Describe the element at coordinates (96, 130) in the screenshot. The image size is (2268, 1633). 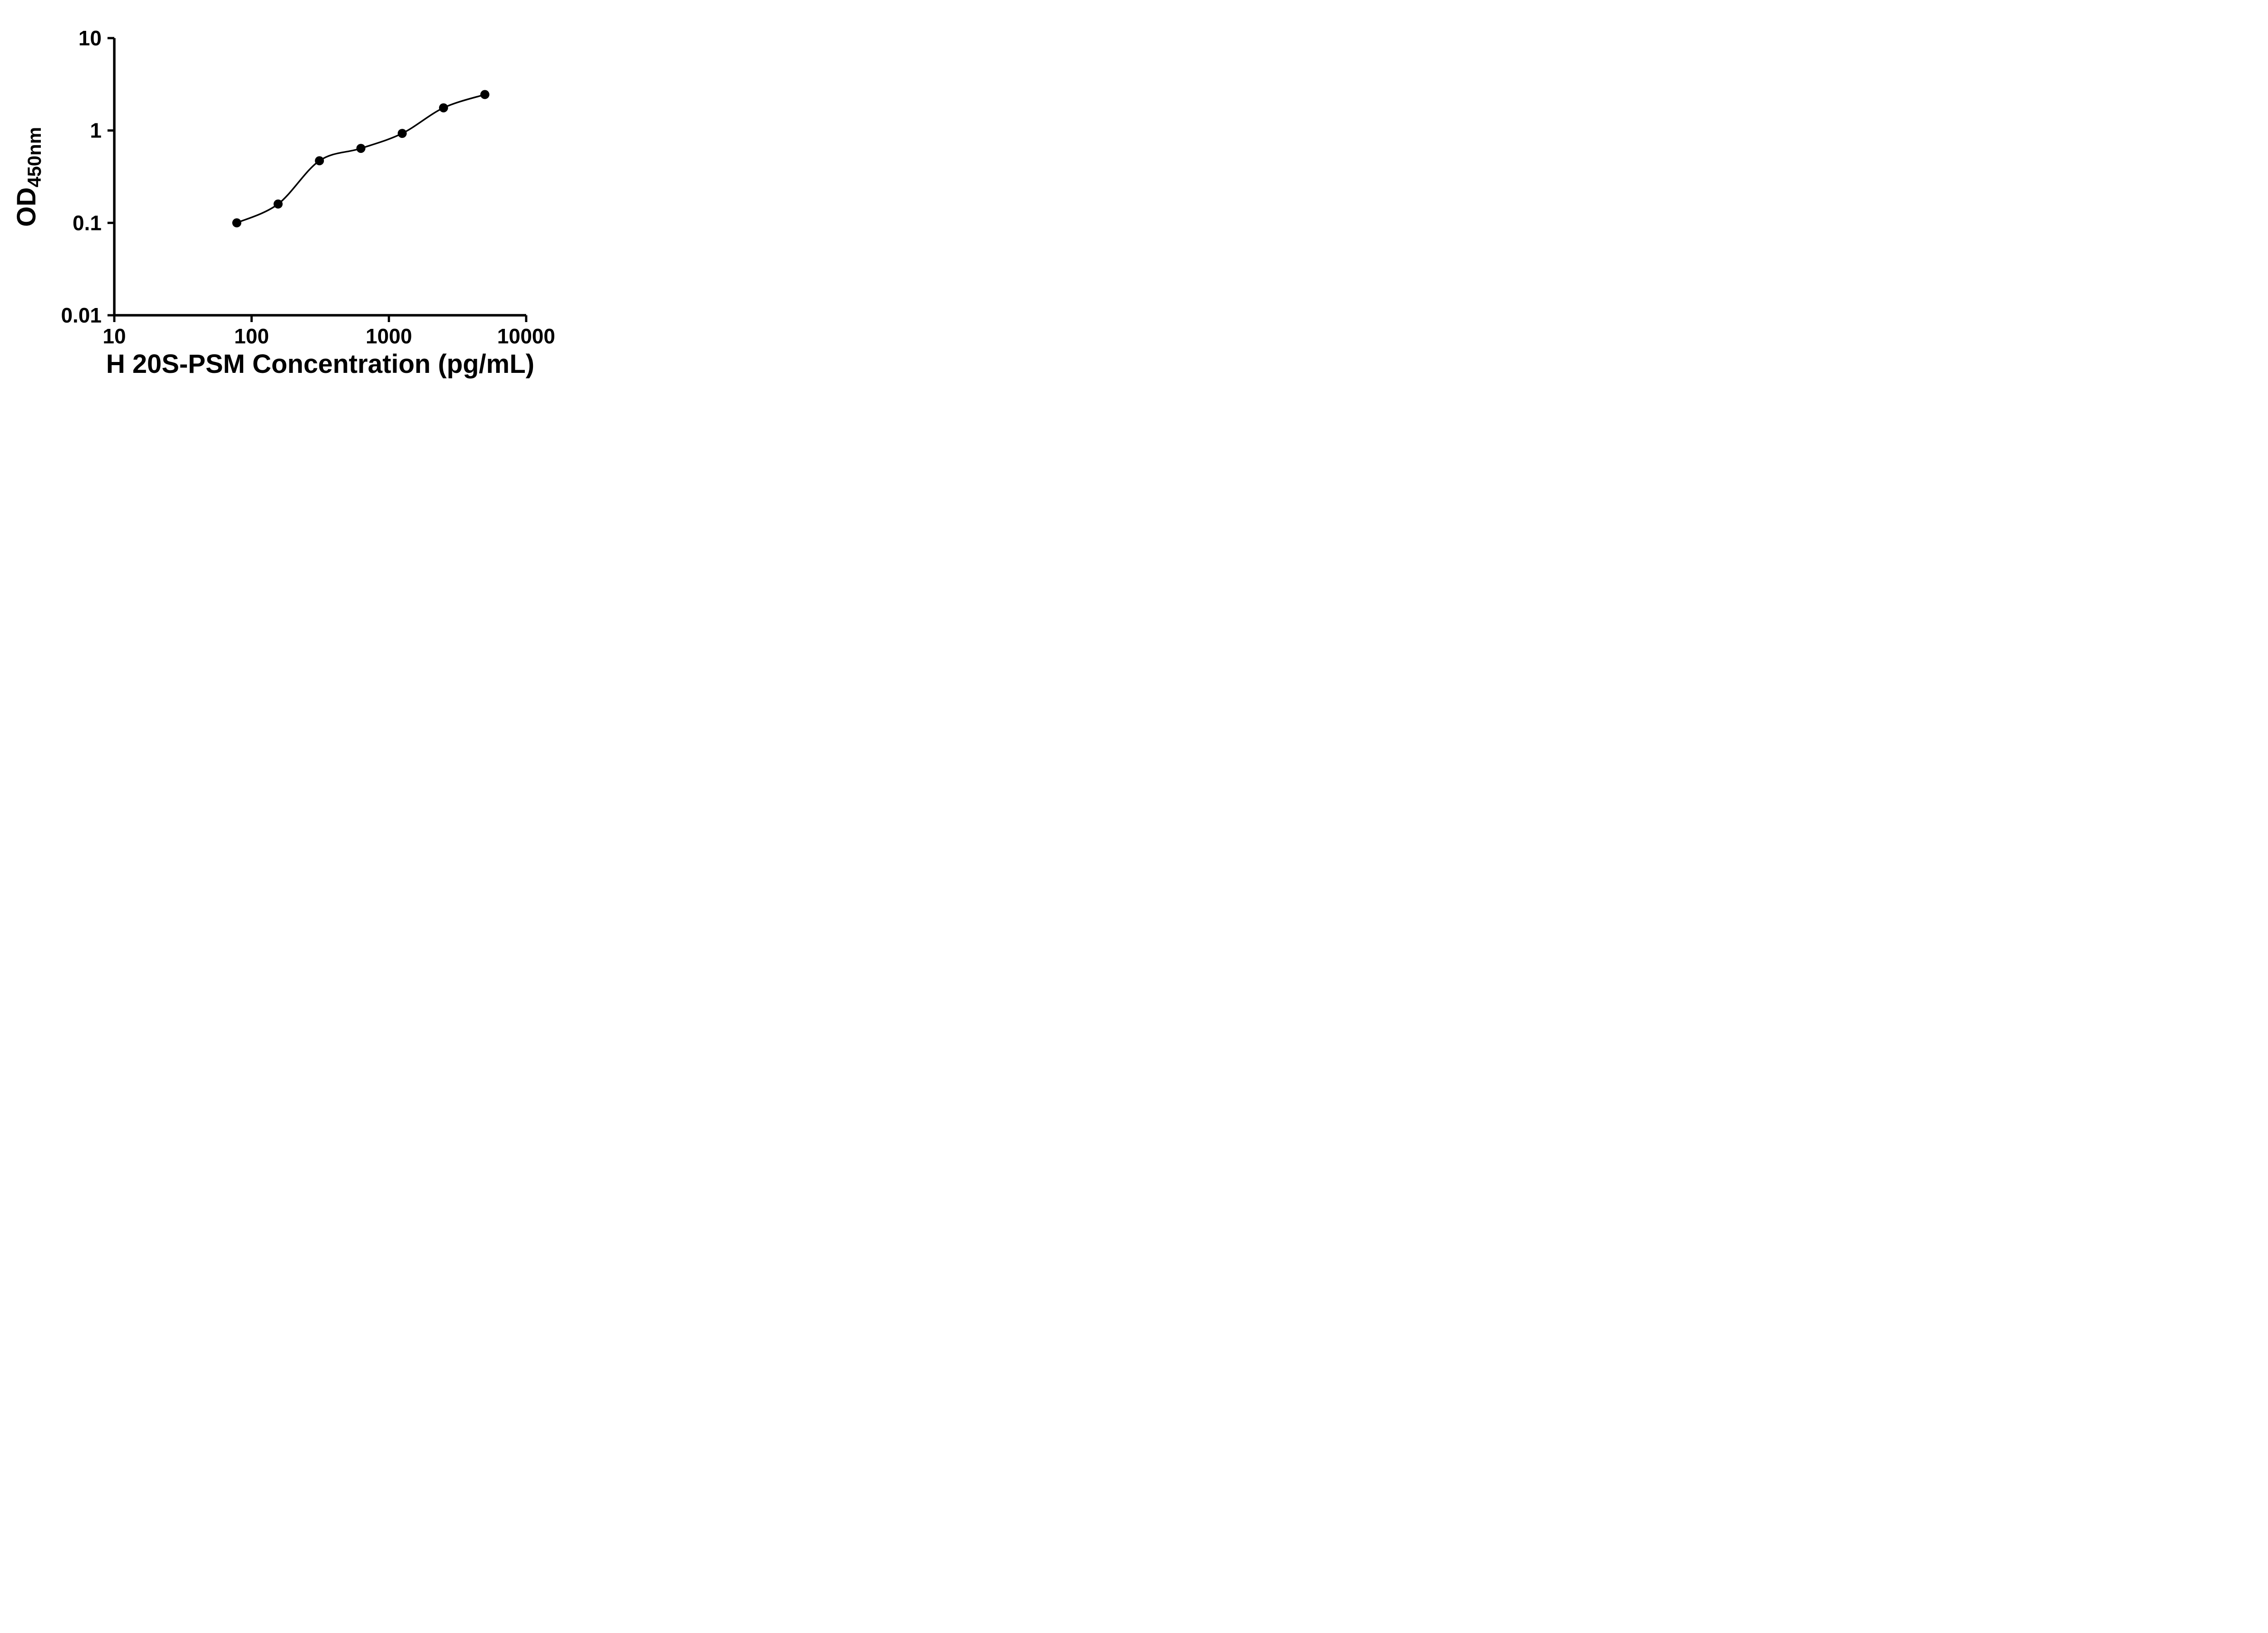
I see `y-axis-tick-label: 1` at that location.